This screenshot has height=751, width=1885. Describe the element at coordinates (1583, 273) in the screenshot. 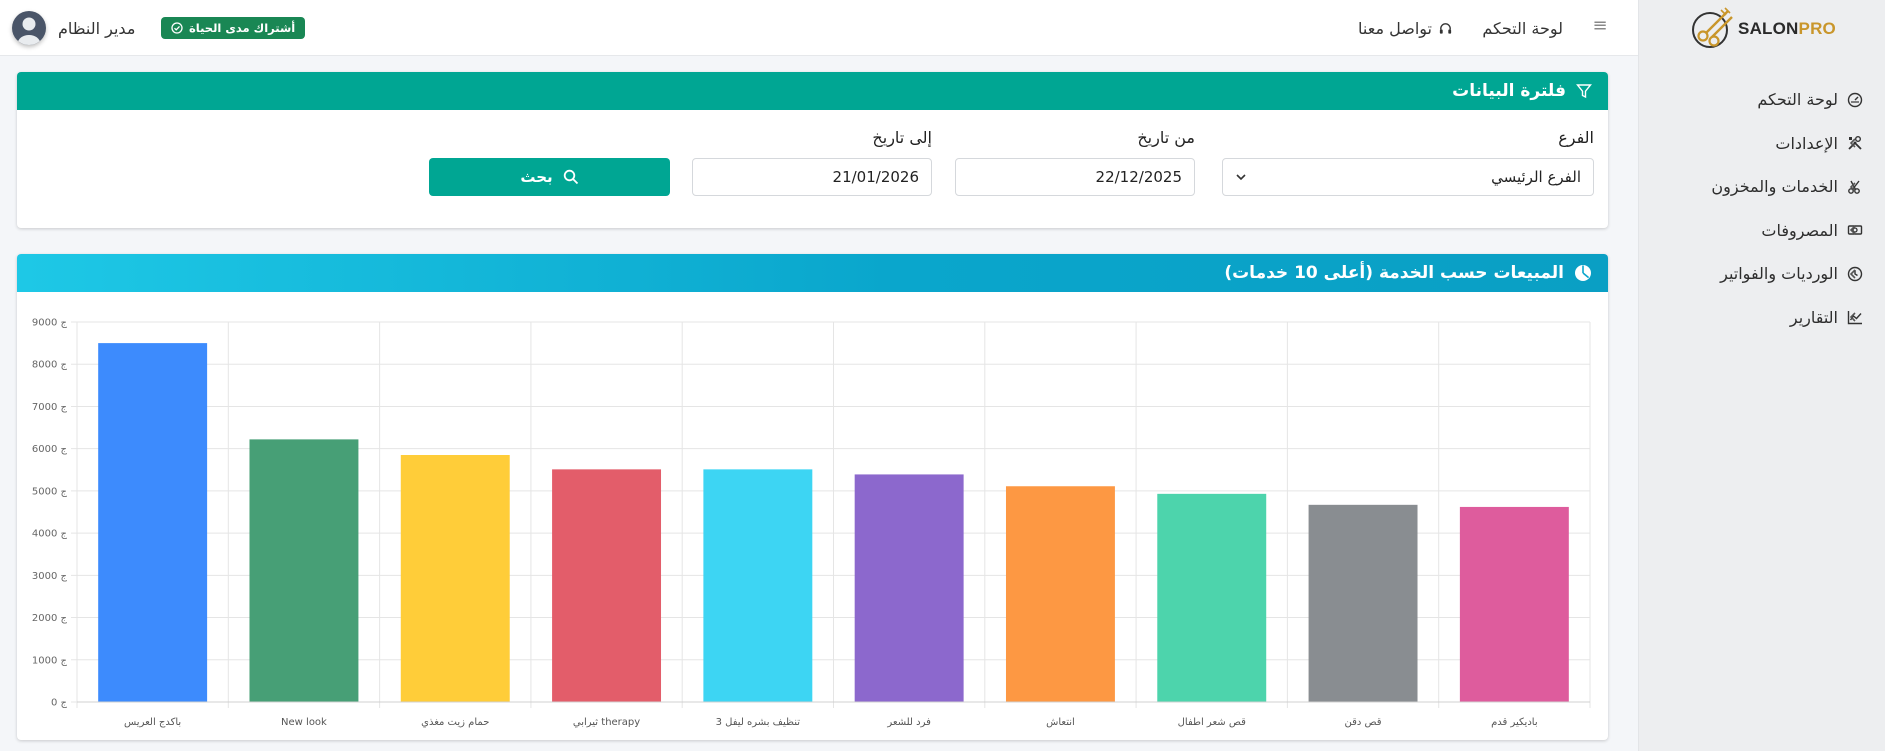

I see `pie-chart-icon` at that location.